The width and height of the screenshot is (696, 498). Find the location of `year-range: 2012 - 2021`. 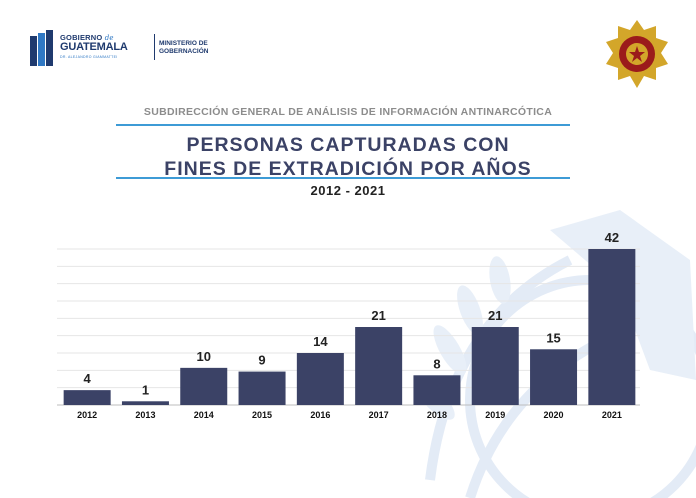

year-range: 2012 - 2021 is located at coordinates (348, 190).